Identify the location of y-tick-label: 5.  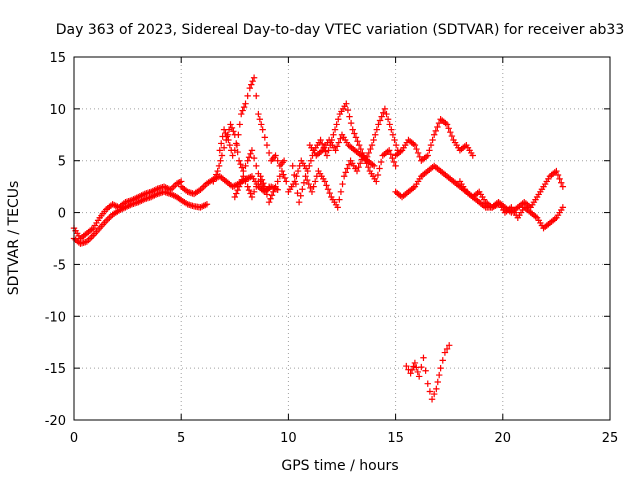
(62, 162).